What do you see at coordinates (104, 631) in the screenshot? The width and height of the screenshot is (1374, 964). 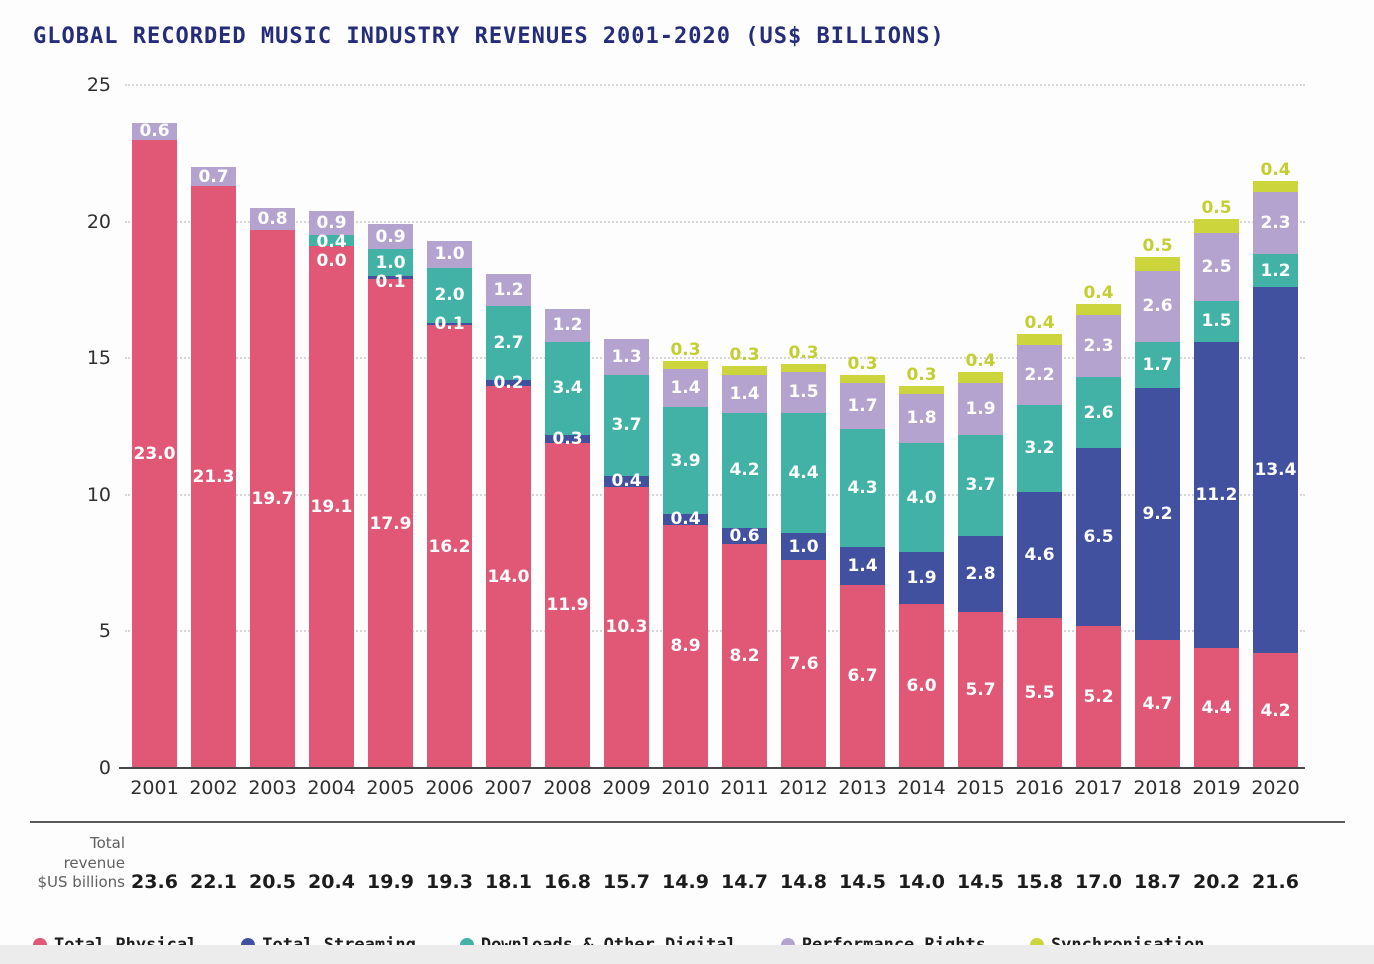 I see `y-axis-tick-label: 5` at bounding box center [104, 631].